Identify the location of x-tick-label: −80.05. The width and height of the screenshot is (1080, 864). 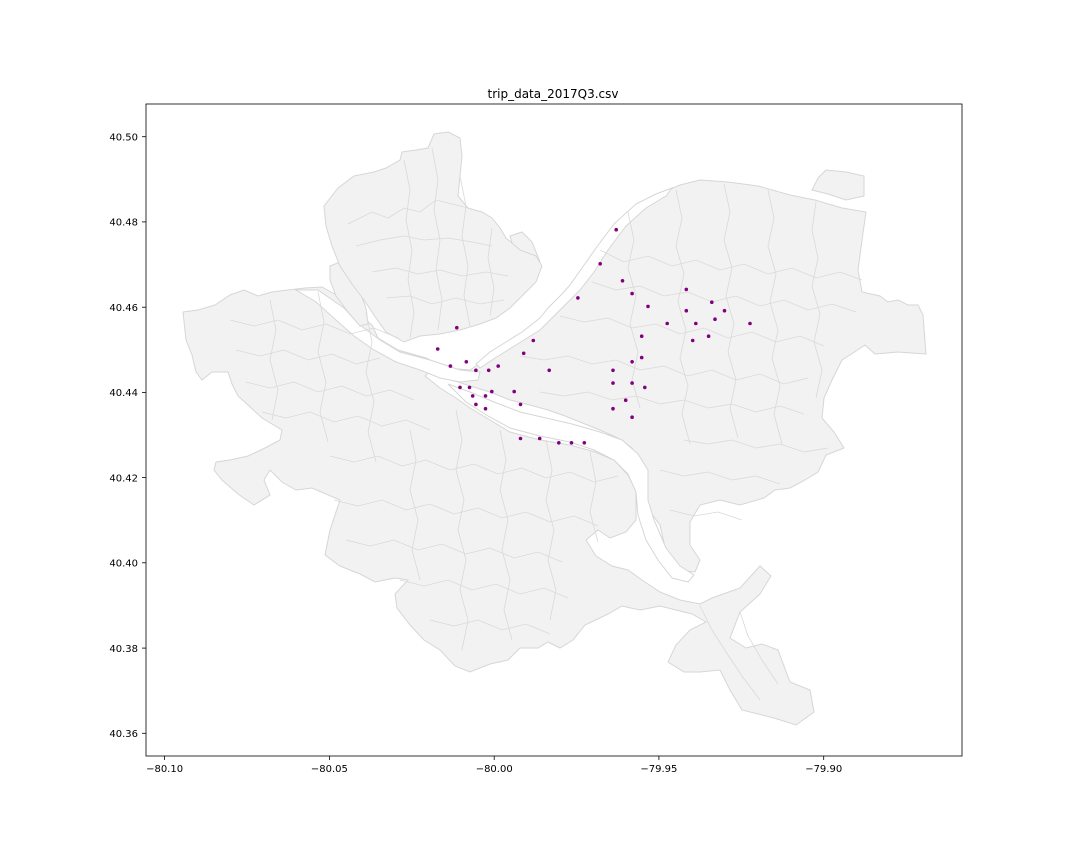
(329, 769).